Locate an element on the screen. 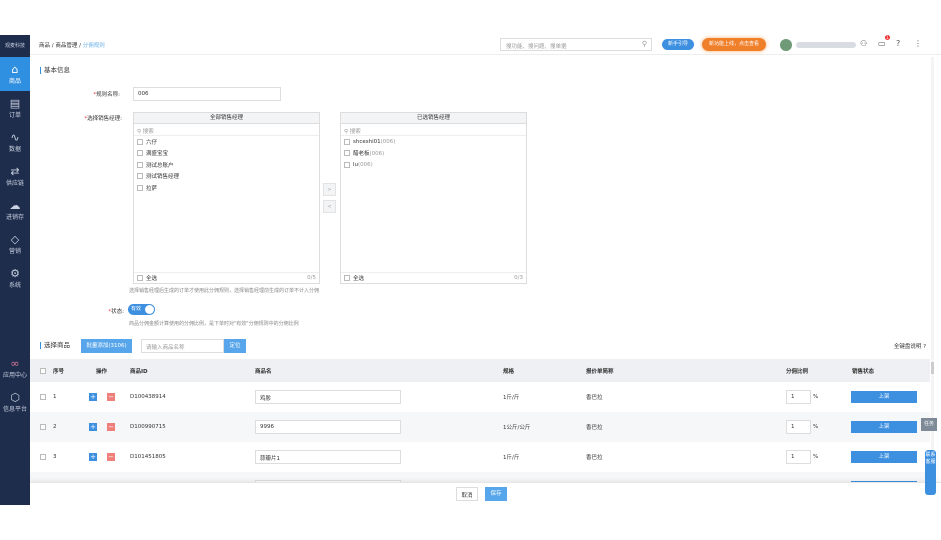  list-item: 测试总账户 is located at coordinates (226, 165).